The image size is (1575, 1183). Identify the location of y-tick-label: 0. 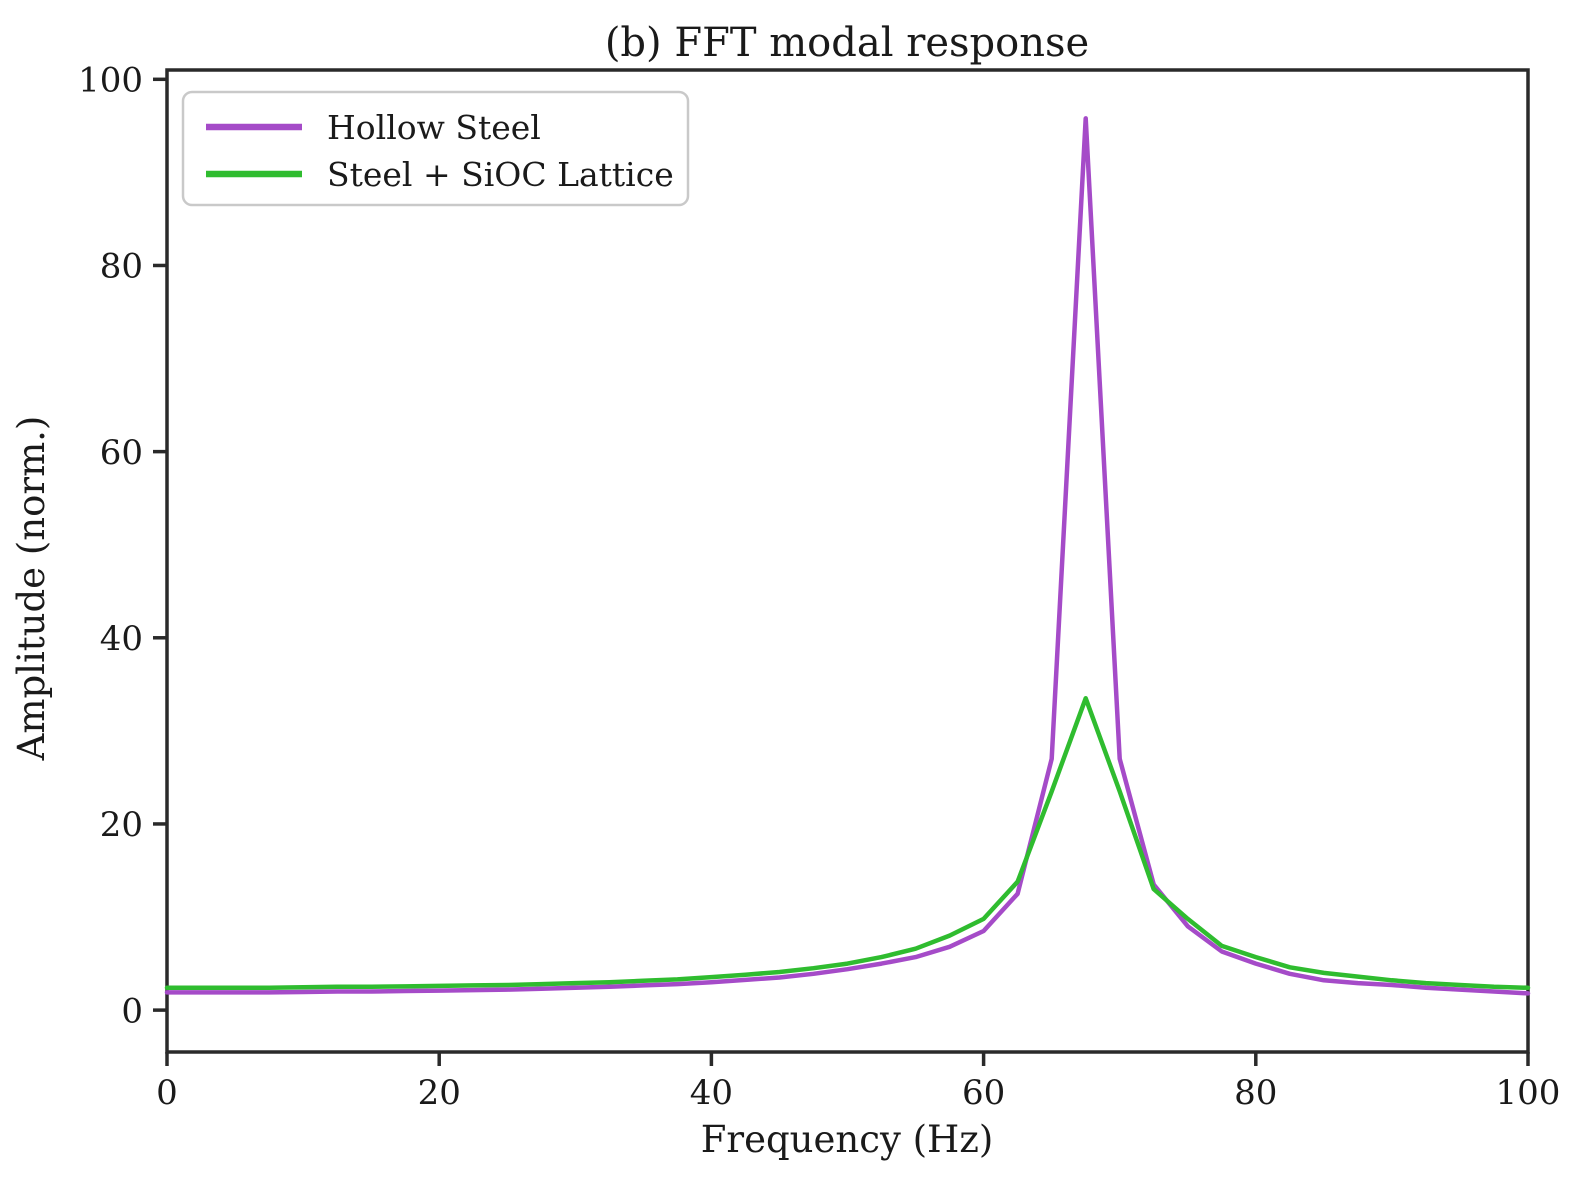
(132, 1011).